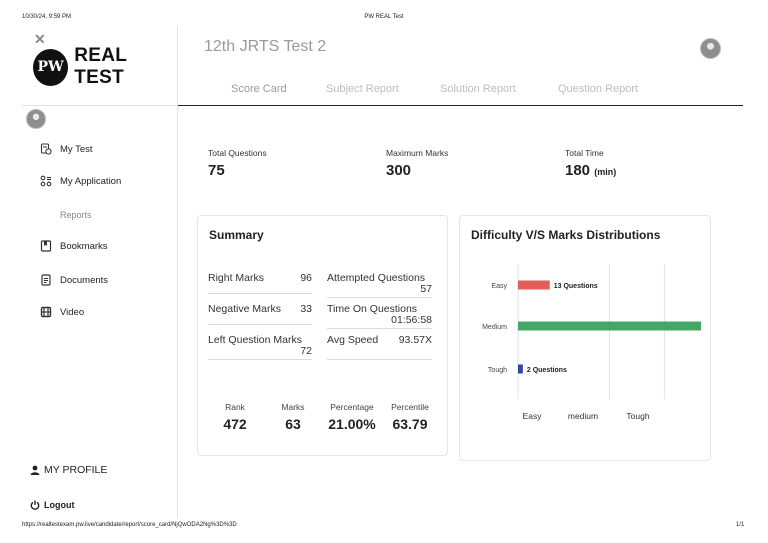 The width and height of the screenshot is (768, 543). Describe the element at coordinates (352, 407) in the screenshot. I see `percentage-label: Percentage` at that location.